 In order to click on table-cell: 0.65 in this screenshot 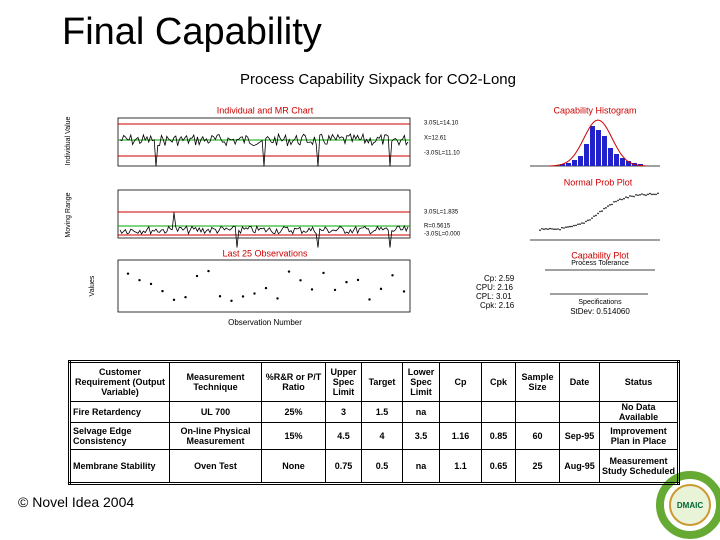, I will do `click(498, 466)`.